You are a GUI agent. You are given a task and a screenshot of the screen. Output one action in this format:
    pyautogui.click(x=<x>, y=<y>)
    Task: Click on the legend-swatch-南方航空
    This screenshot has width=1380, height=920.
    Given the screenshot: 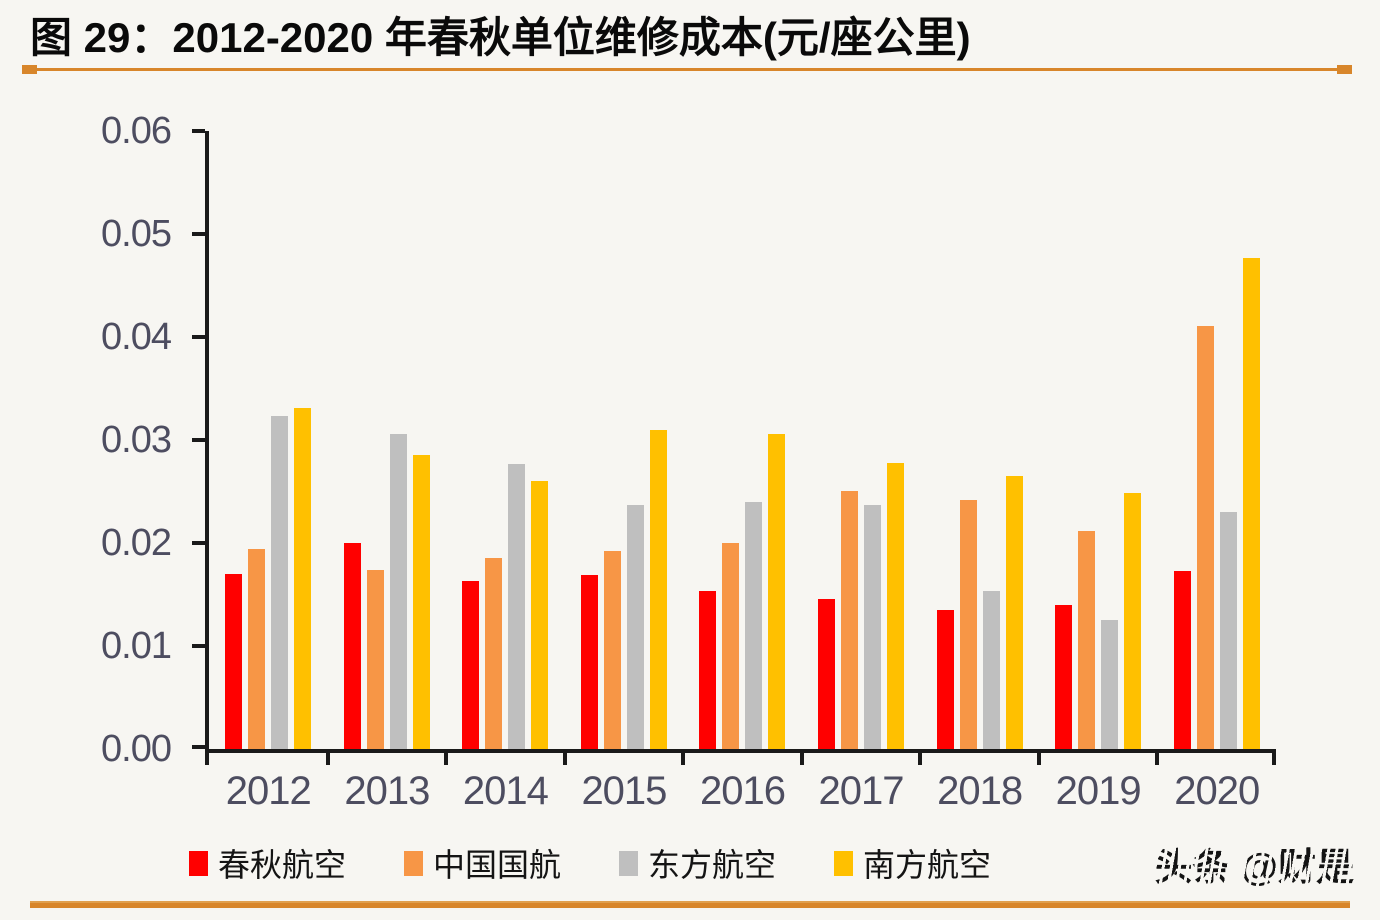 What is the action you would take?
    pyautogui.click(x=844, y=863)
    